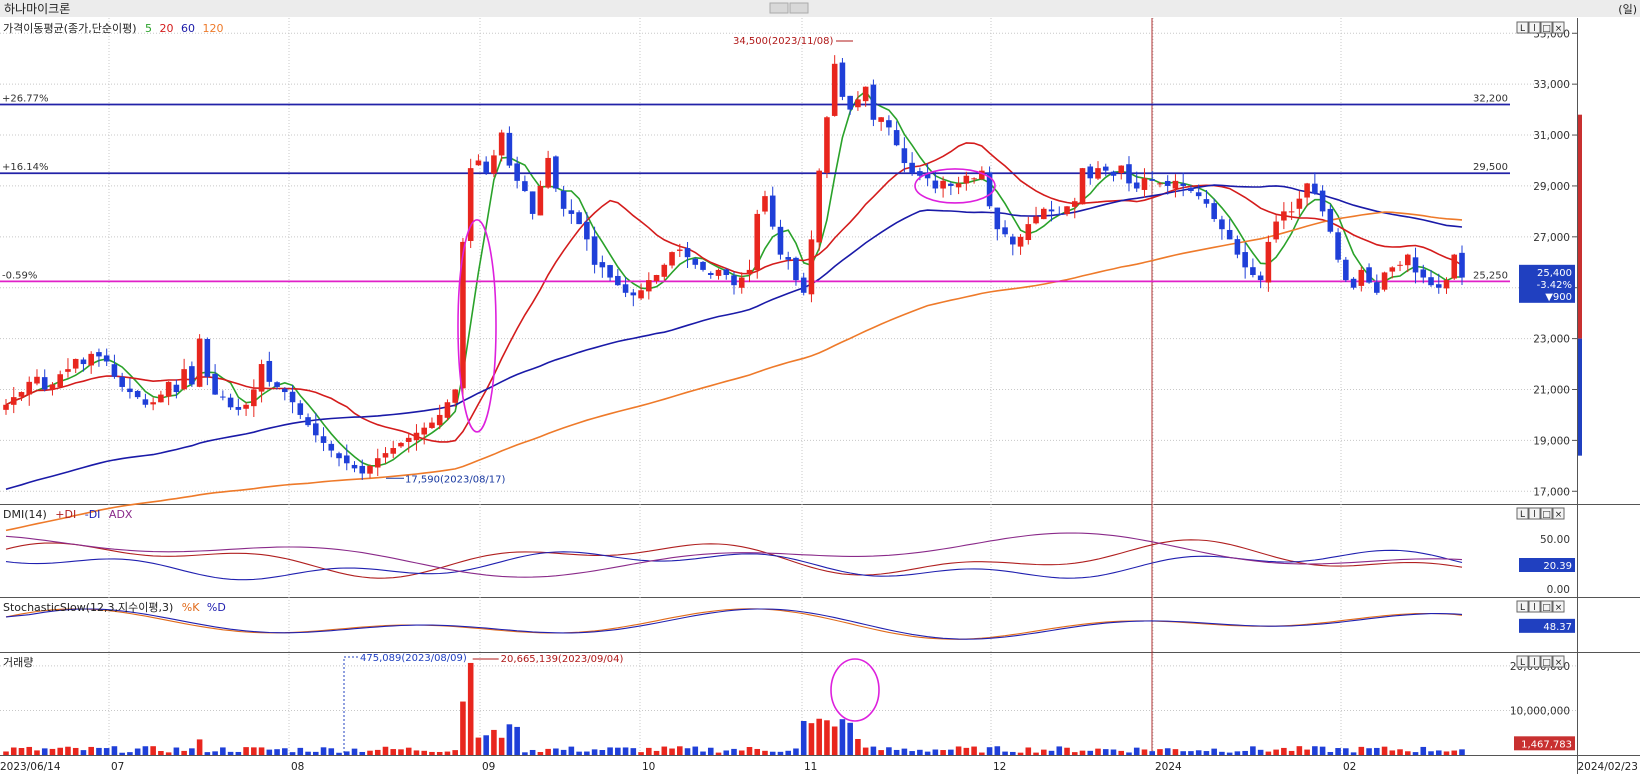 This screenshot has width=1640, height=774. Describe the element at coordinates (1551, 187) in the screenshot. I see `price-tick-label: 29,000` at that location.